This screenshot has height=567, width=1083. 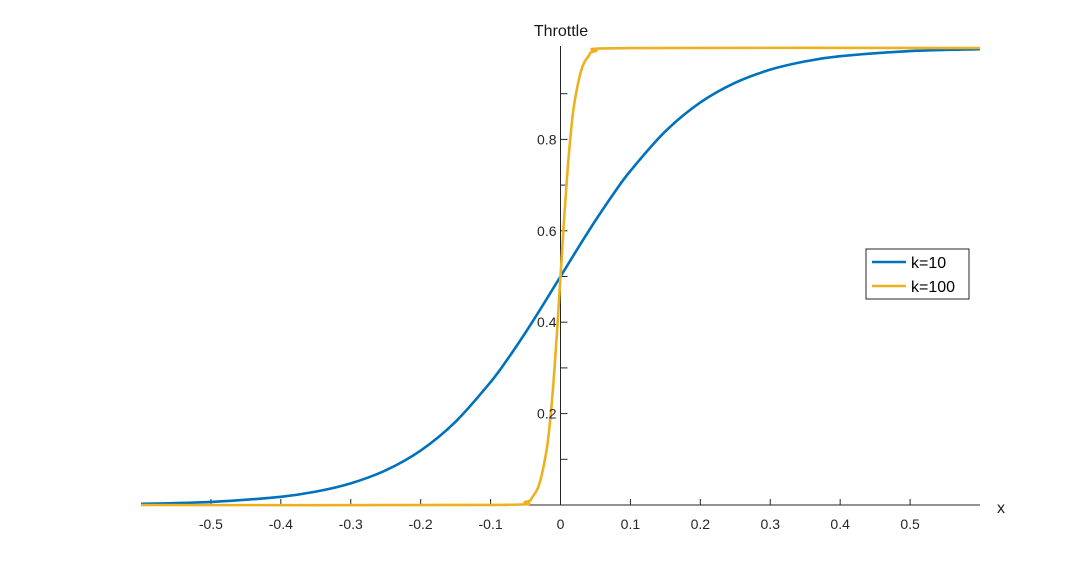 I want to click on y-tick-label: 0.2, so click(x=547, y=414).